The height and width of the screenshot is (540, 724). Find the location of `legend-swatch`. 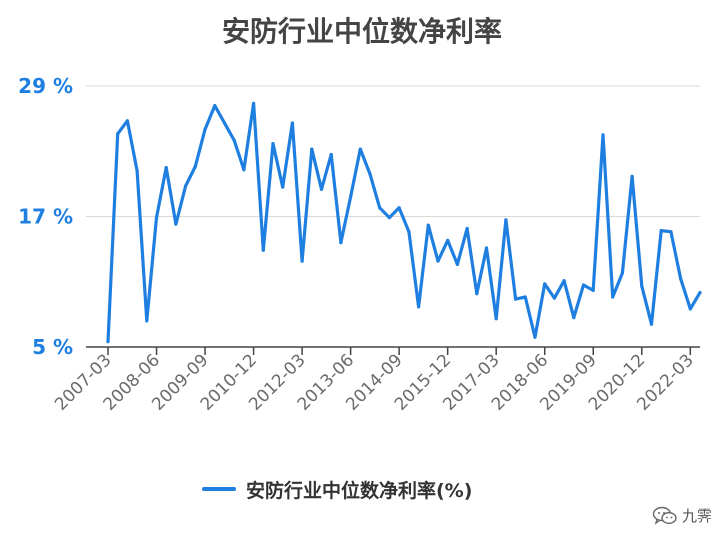

legend-swatch is located at coordinates (219, 489).